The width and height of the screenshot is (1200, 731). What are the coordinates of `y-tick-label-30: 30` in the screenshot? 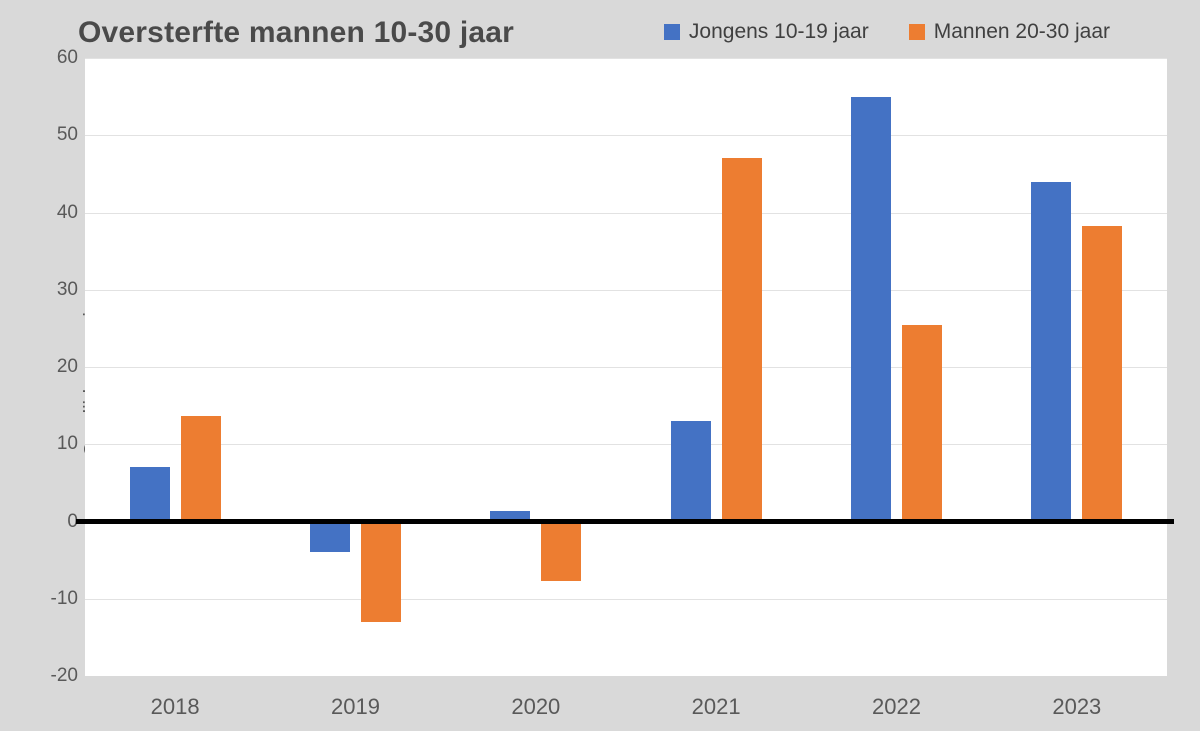 It's located at (67, 289).